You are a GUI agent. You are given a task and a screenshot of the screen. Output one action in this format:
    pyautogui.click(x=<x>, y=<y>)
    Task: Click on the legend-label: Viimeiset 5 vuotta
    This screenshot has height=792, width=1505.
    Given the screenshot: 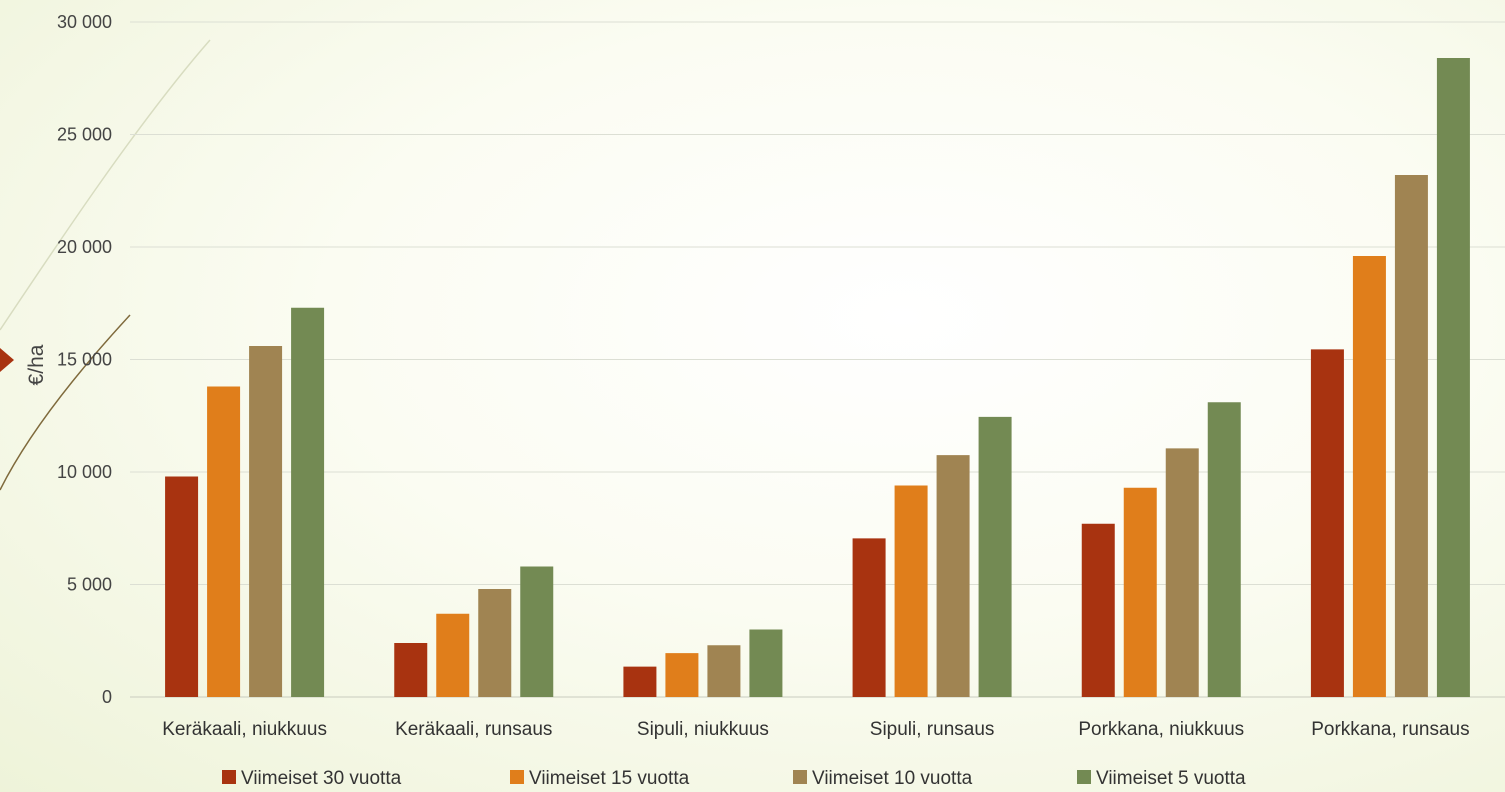 What is the action you would take?
    pyautogui.click(x=1171, y=778)
    